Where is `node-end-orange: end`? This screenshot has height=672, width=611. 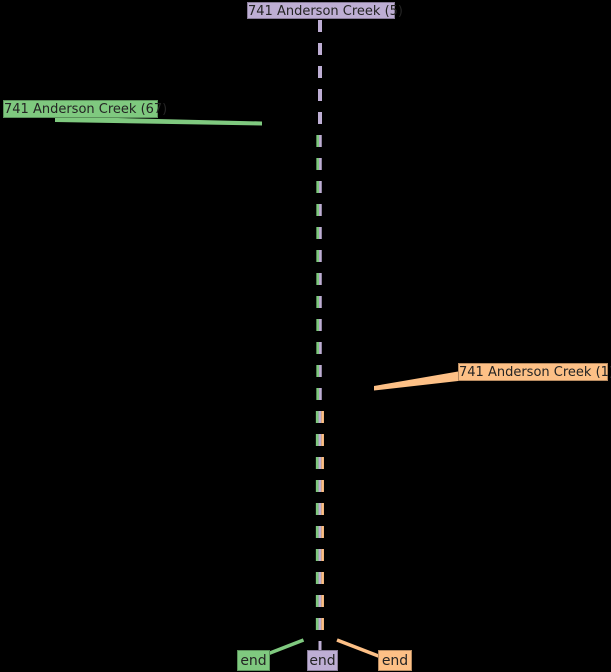
node-end-orange: end is located at coordinates (395, 660).